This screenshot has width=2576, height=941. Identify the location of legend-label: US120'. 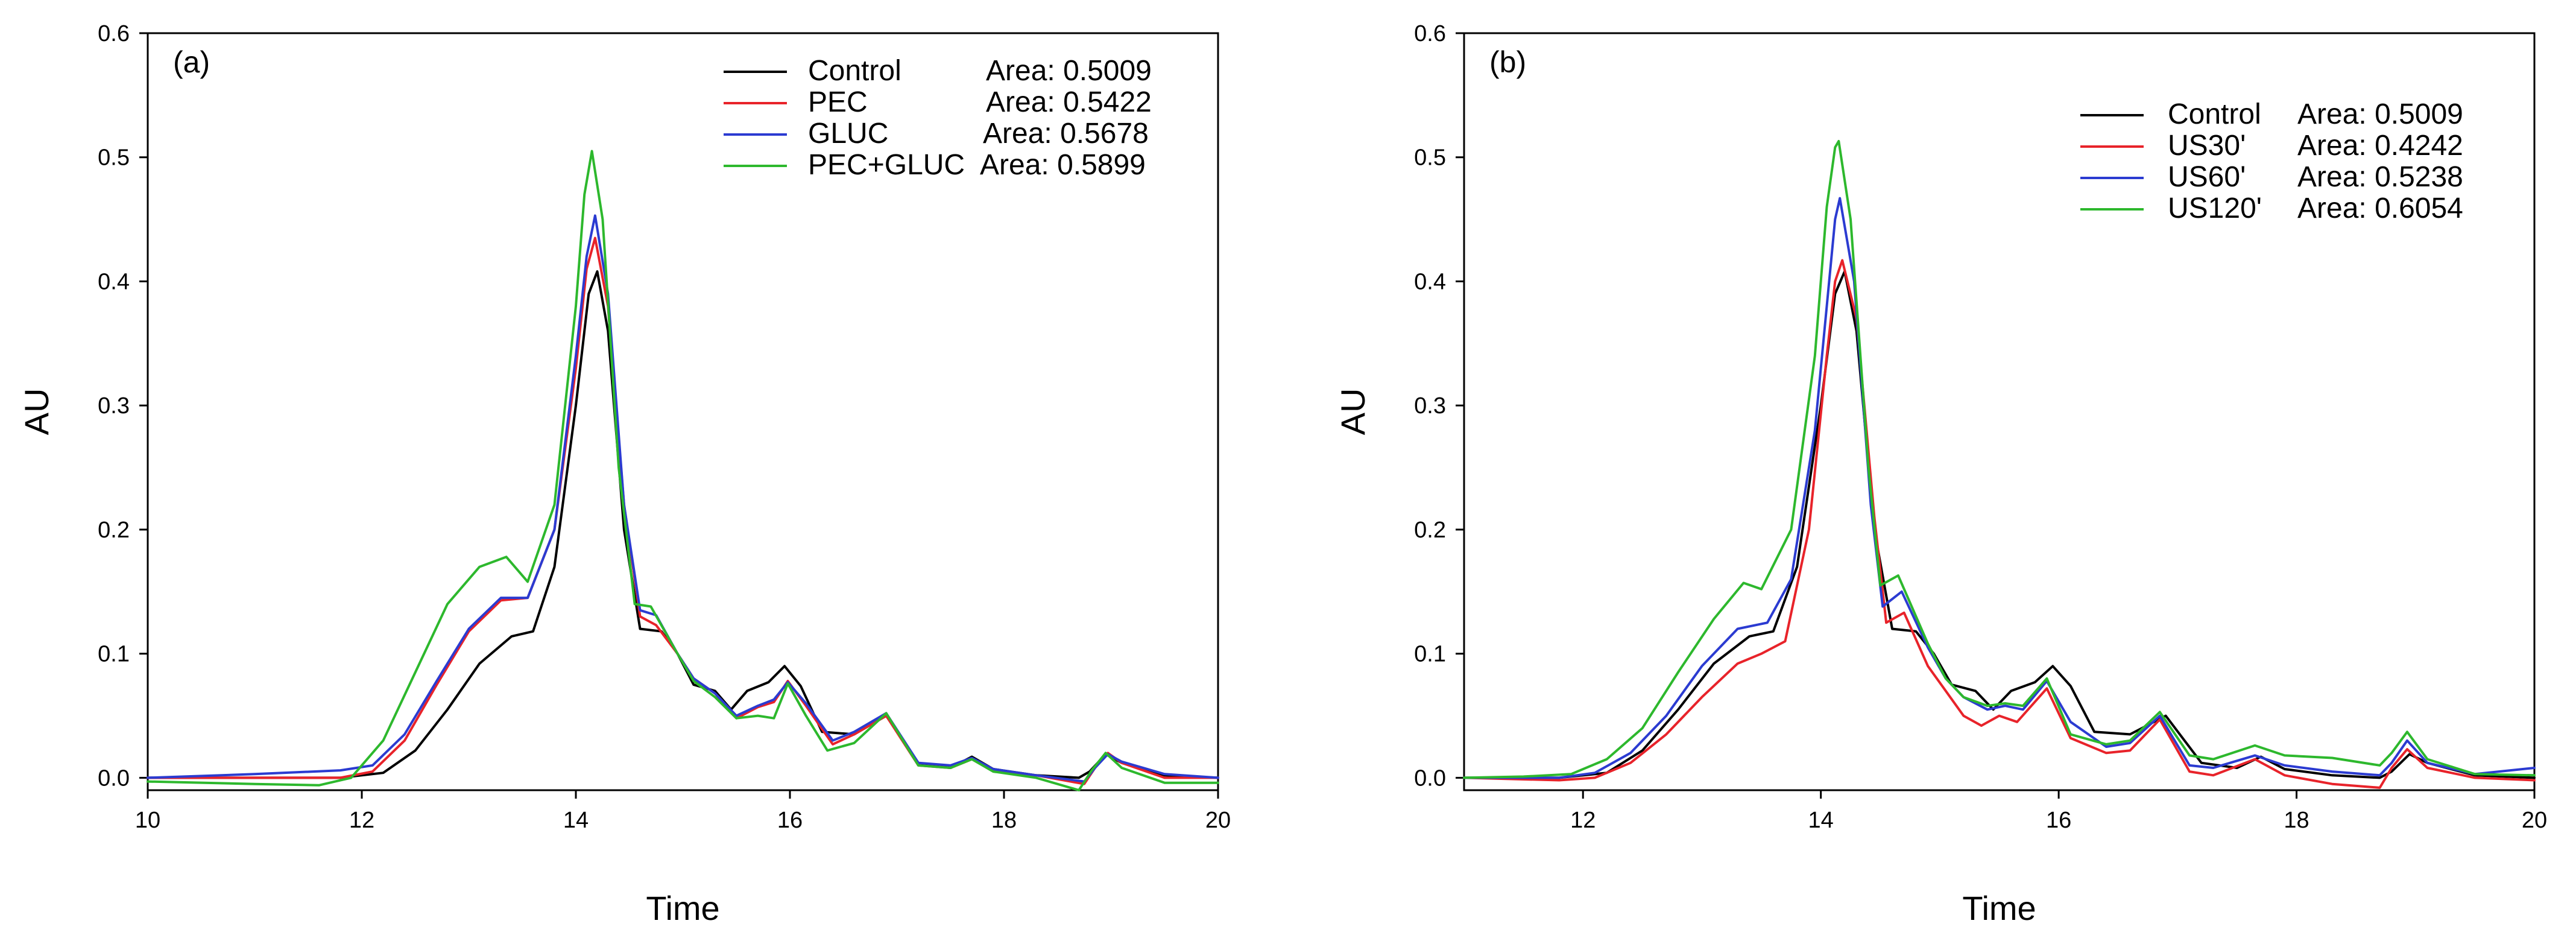
(2215, 208).